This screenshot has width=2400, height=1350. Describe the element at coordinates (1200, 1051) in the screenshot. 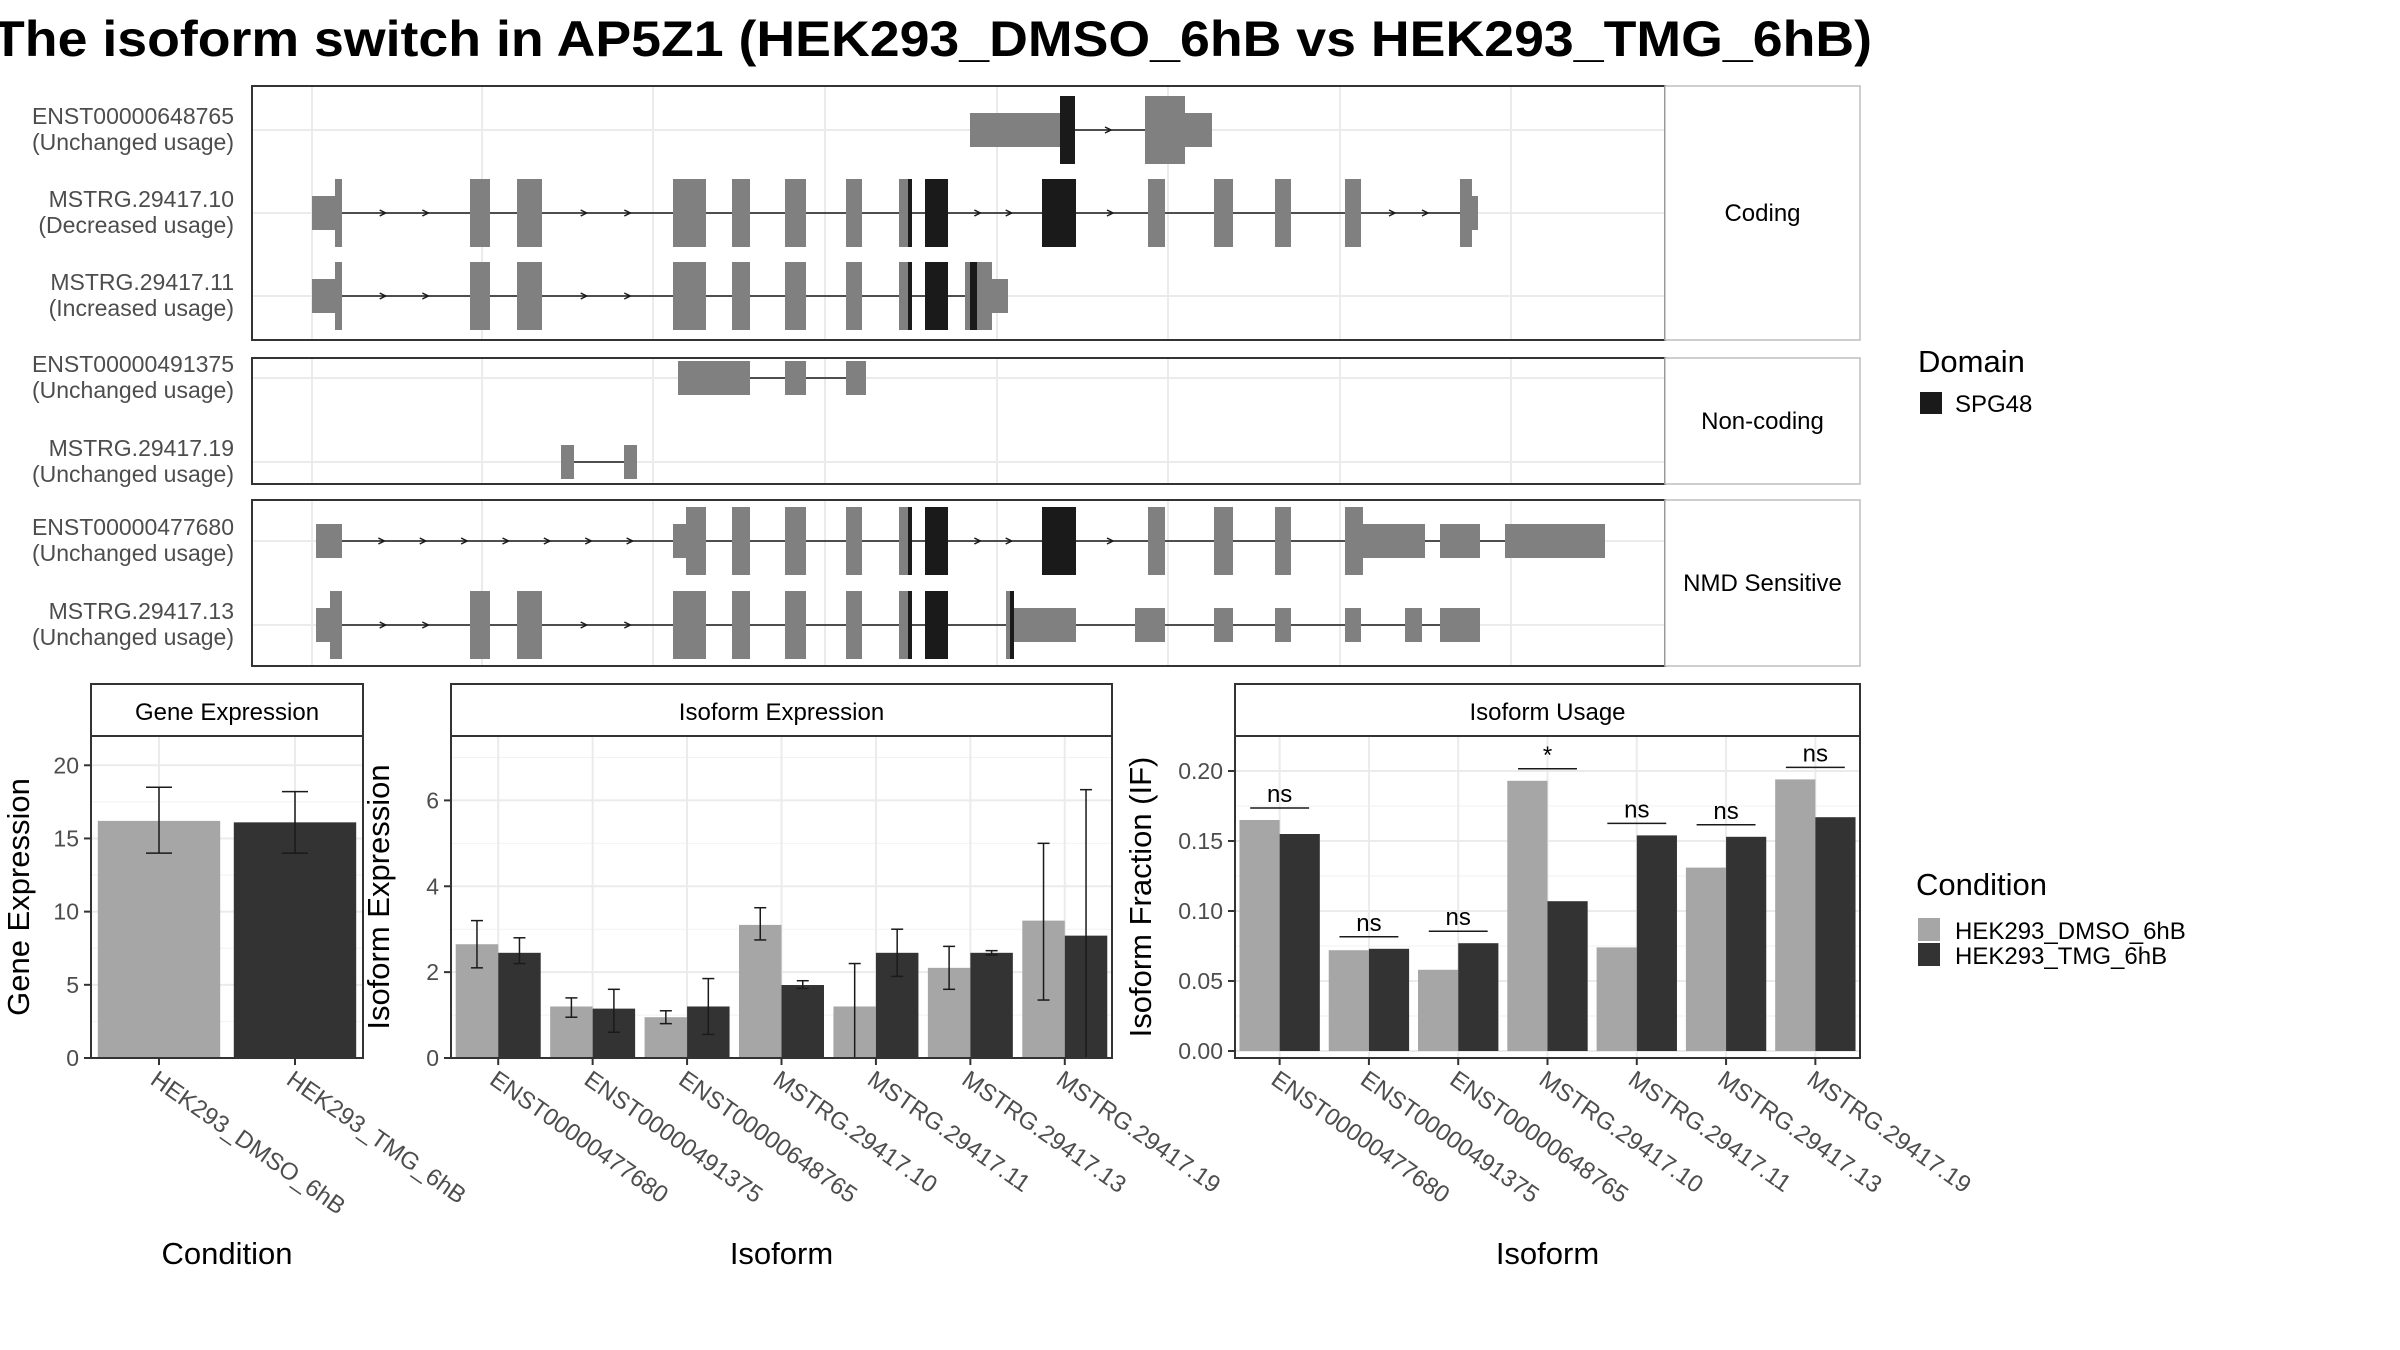

I see `y-tick-label: 0.00` at that location.